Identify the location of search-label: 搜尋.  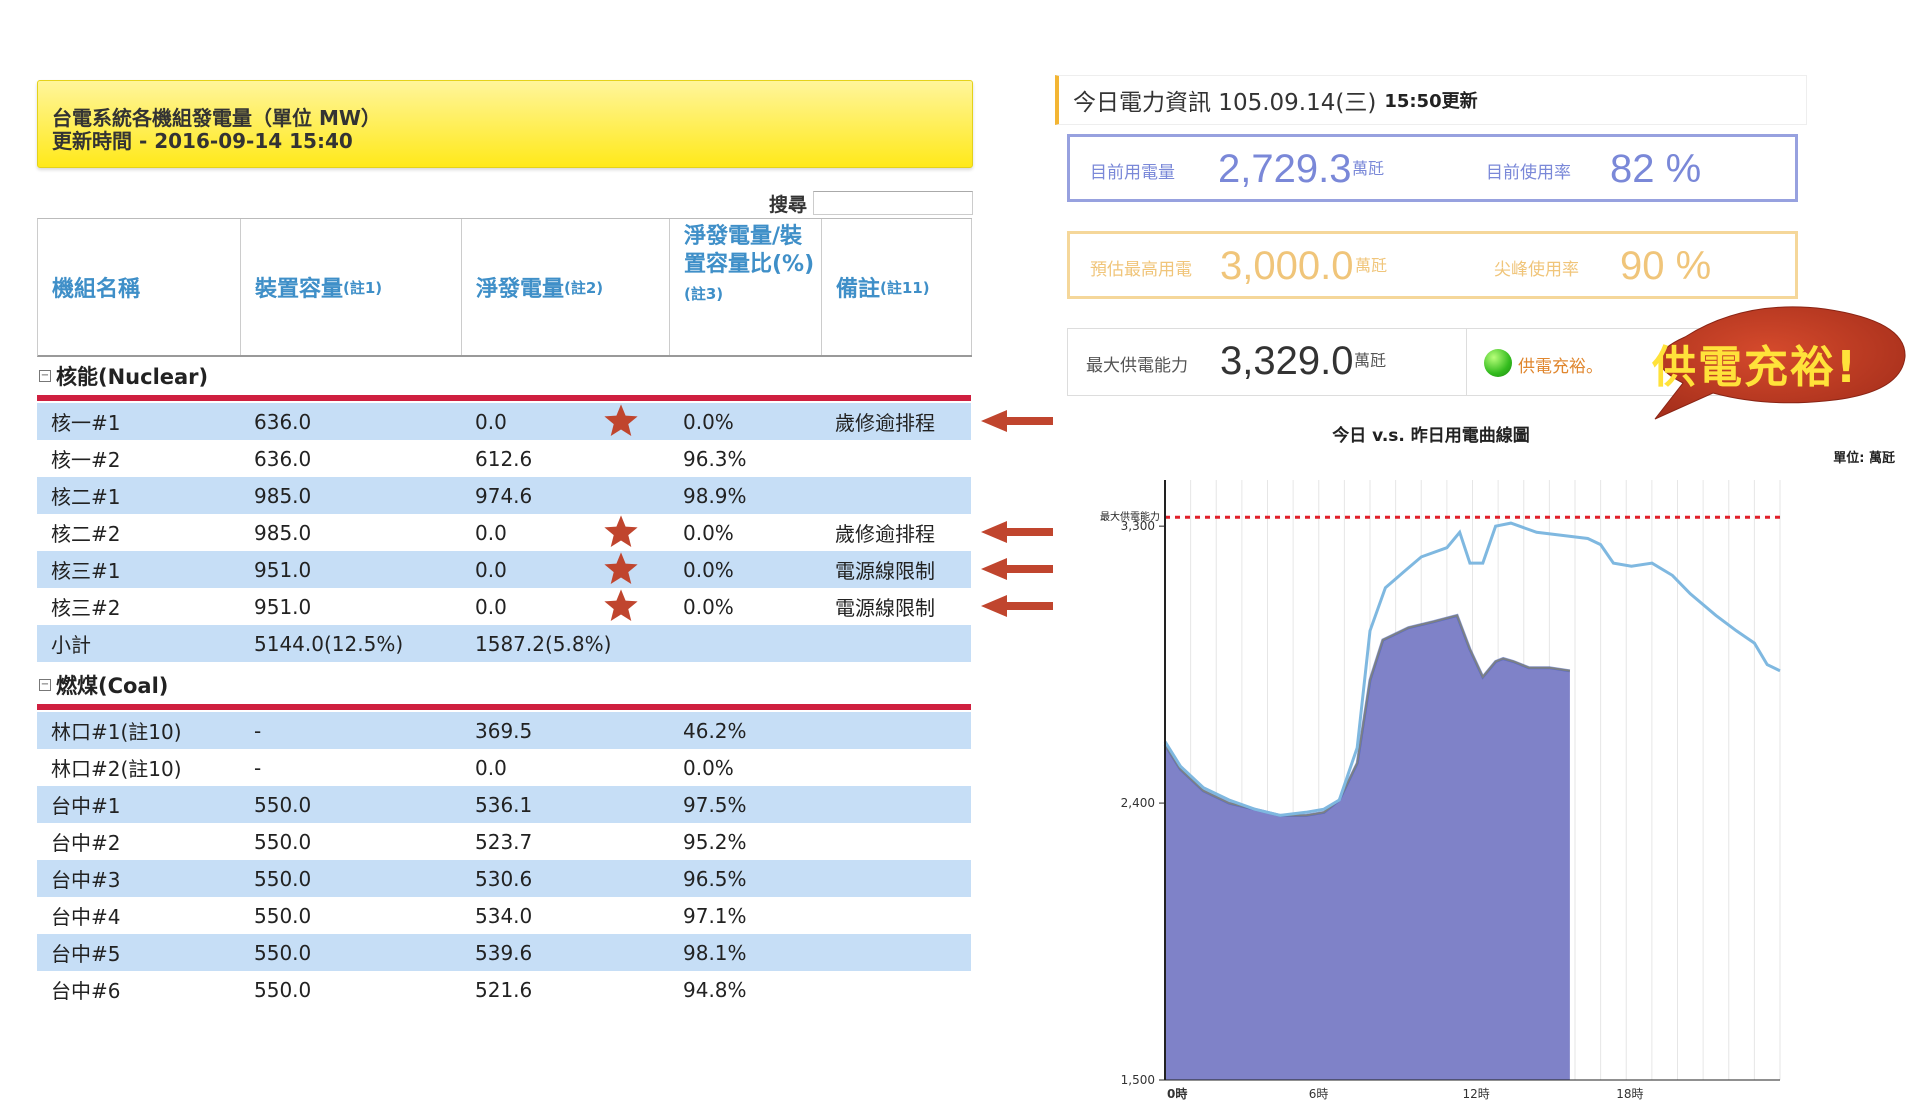
(787, 204).